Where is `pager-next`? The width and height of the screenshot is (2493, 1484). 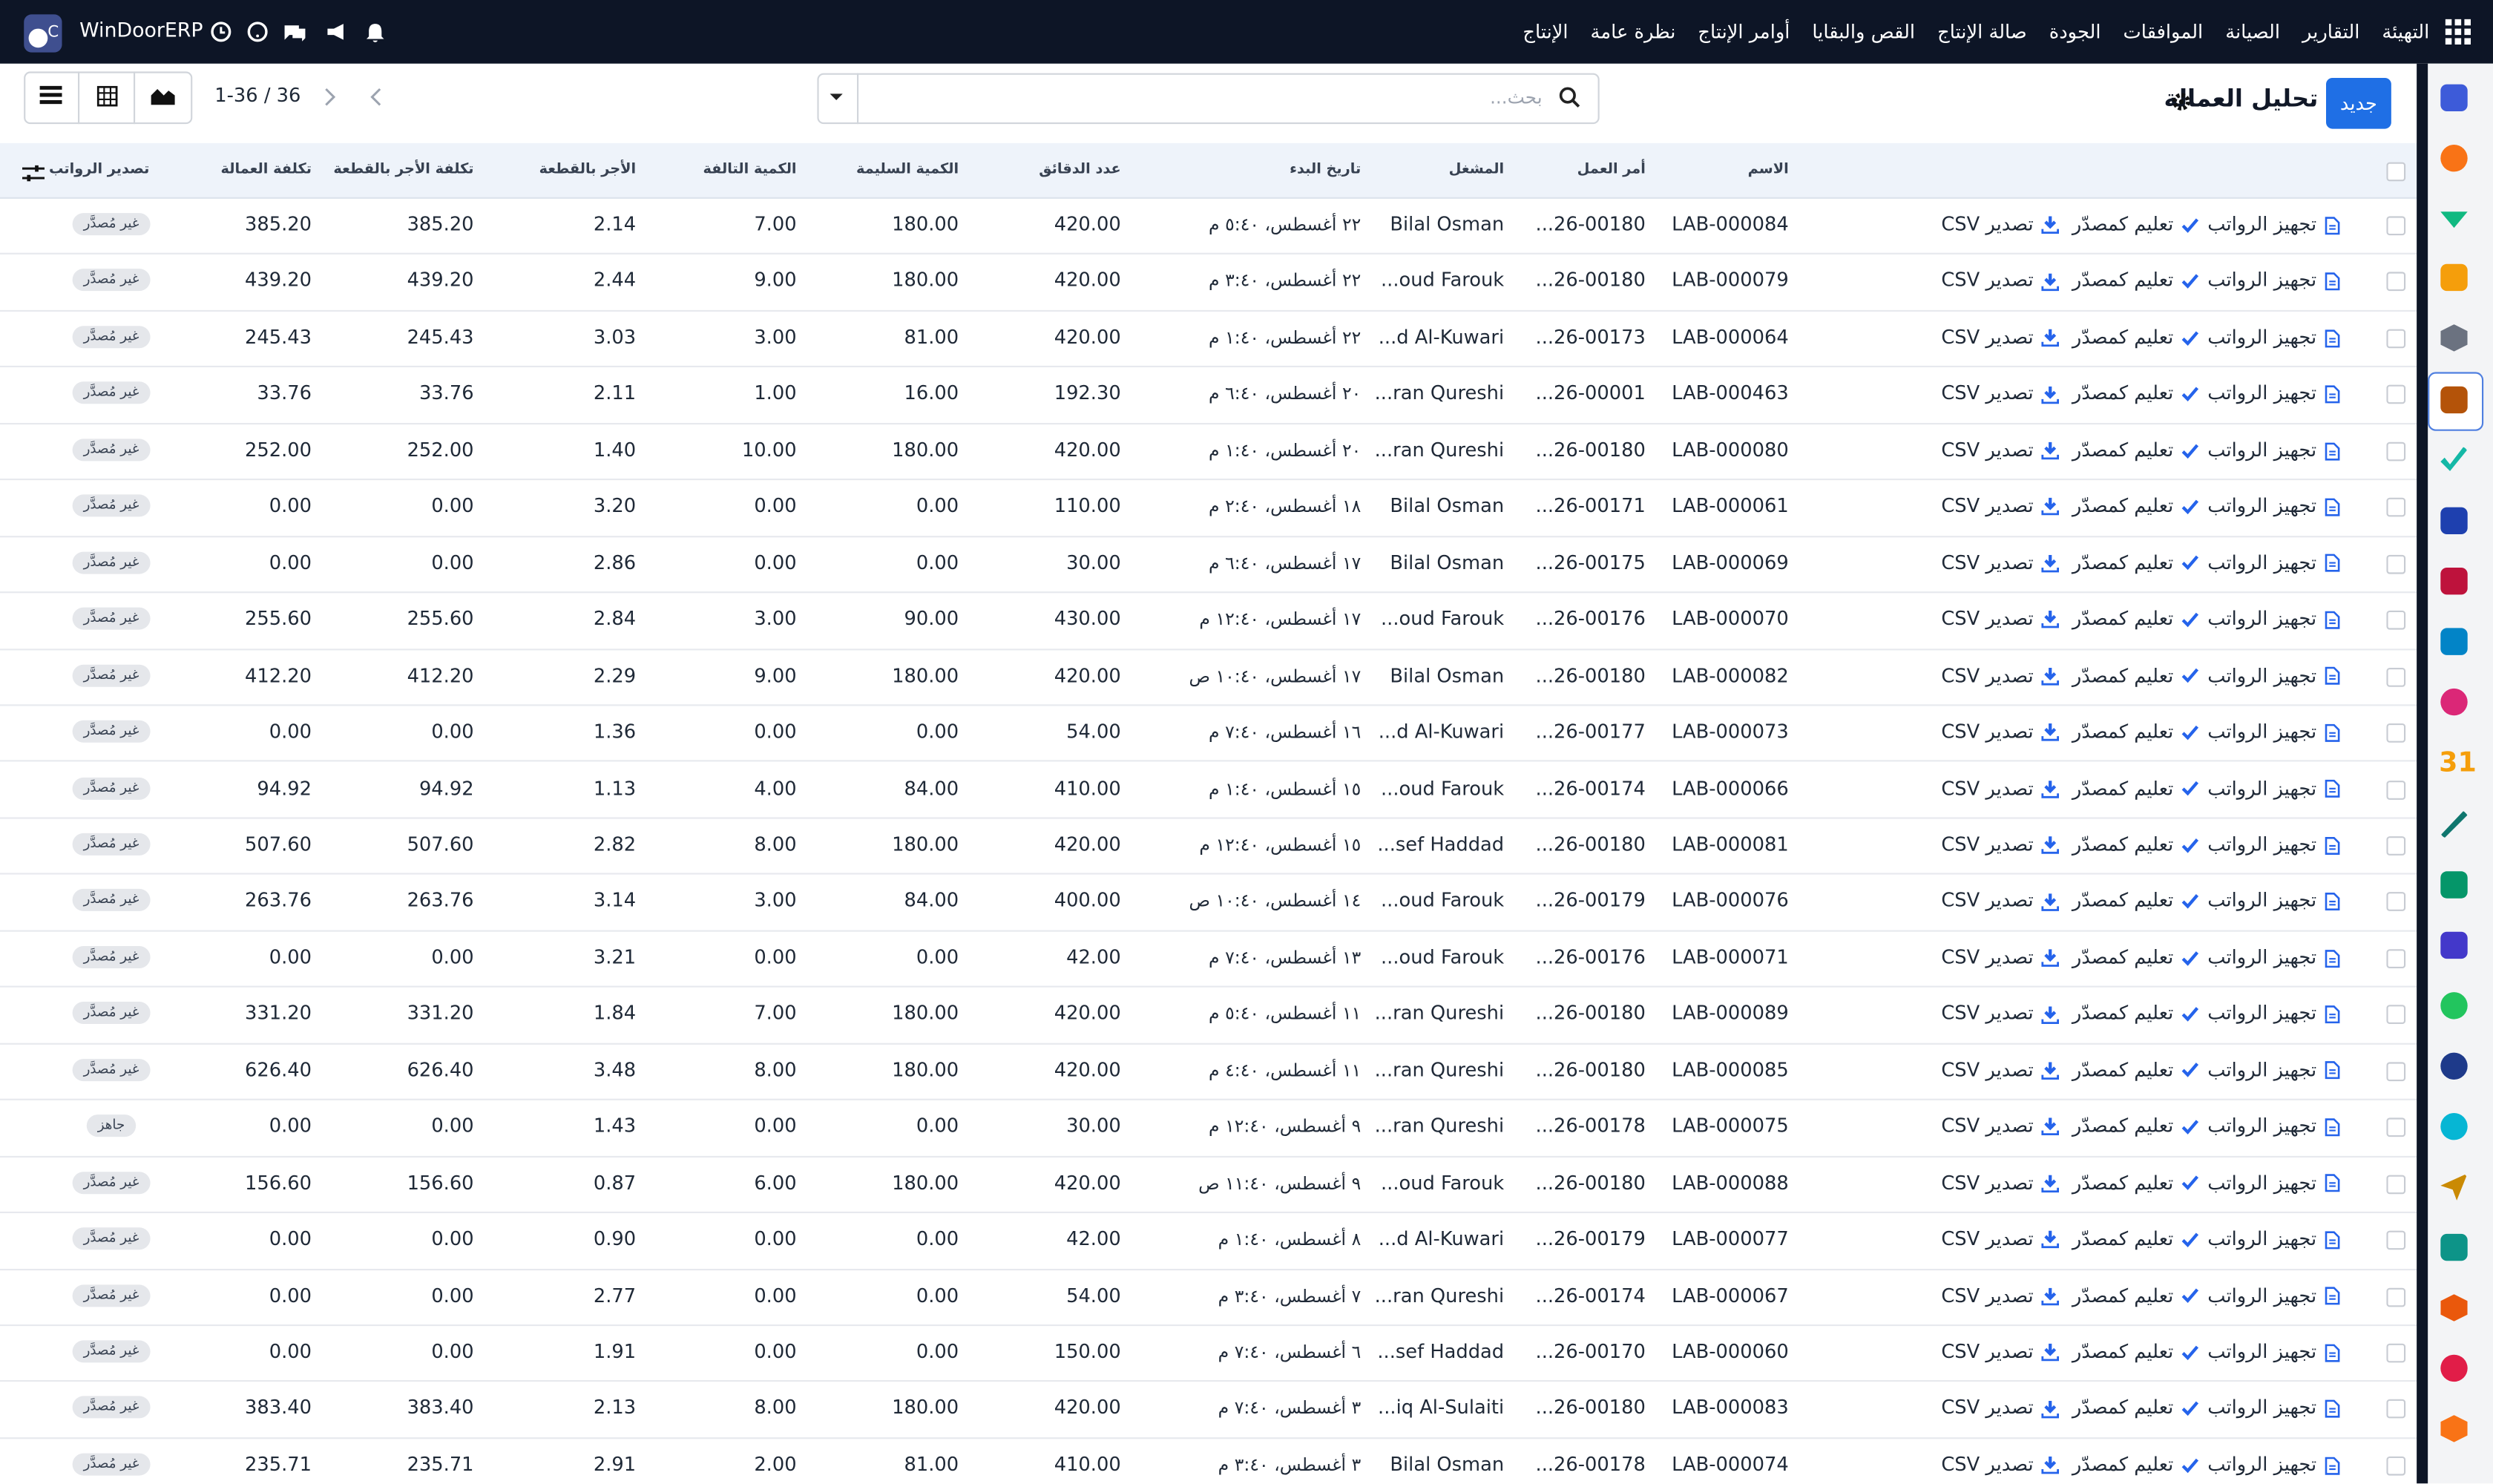
pager-next is located at coordinates (329, 97).